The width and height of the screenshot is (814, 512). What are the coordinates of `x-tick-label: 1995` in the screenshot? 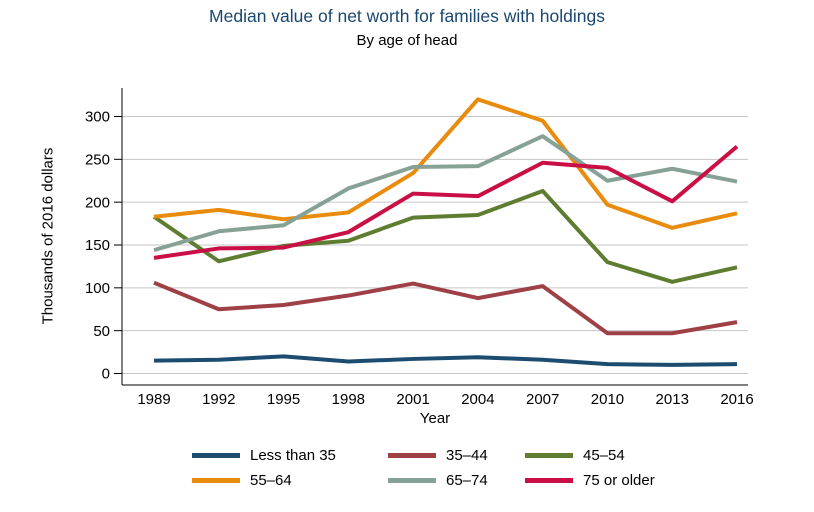 It's located at (283, 399).